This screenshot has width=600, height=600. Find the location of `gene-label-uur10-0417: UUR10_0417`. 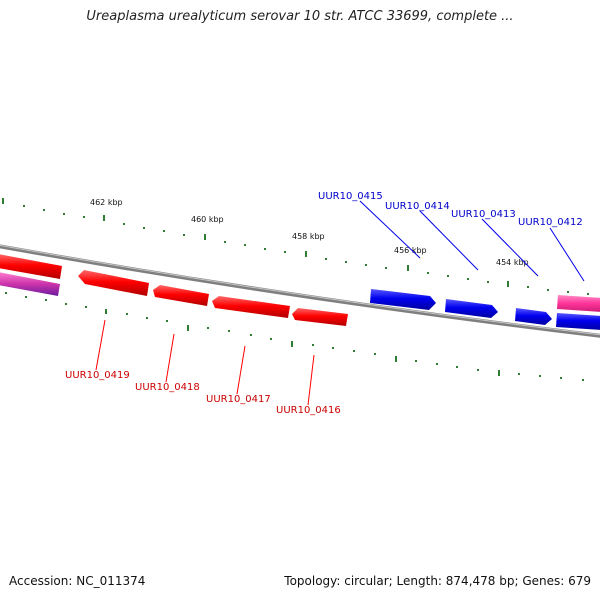

gene-label-uur10-0417: UUR10_0417 is located at coordinates (238, 399).